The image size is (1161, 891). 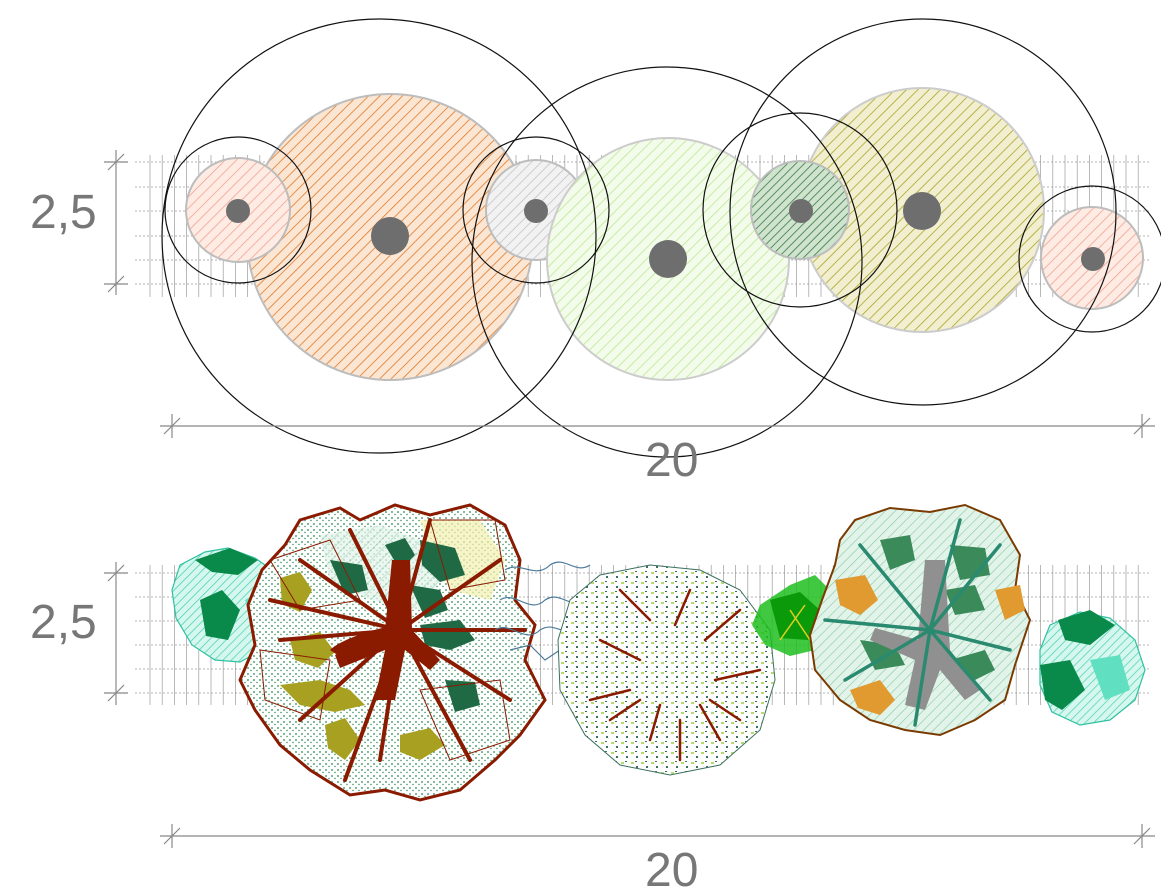 What do you see at coordinates (1092, 668) in the screenshot?
I see `tree-aqua-right` at bounding box center [1092, 668].